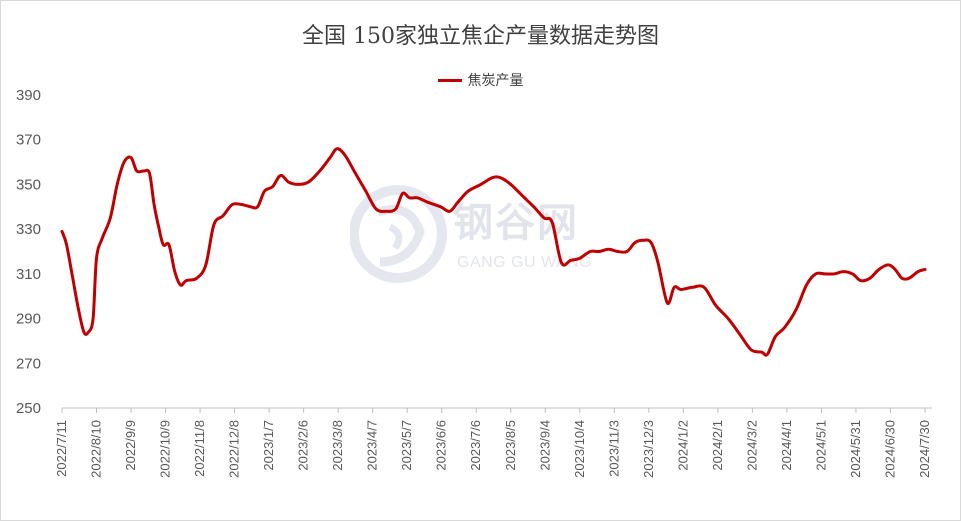 This screenshot has height=521, width=961. Describe the element at coordinates (510, 445) in the screenshot. I see `x-tick-label: 2023/8/5` at that location.